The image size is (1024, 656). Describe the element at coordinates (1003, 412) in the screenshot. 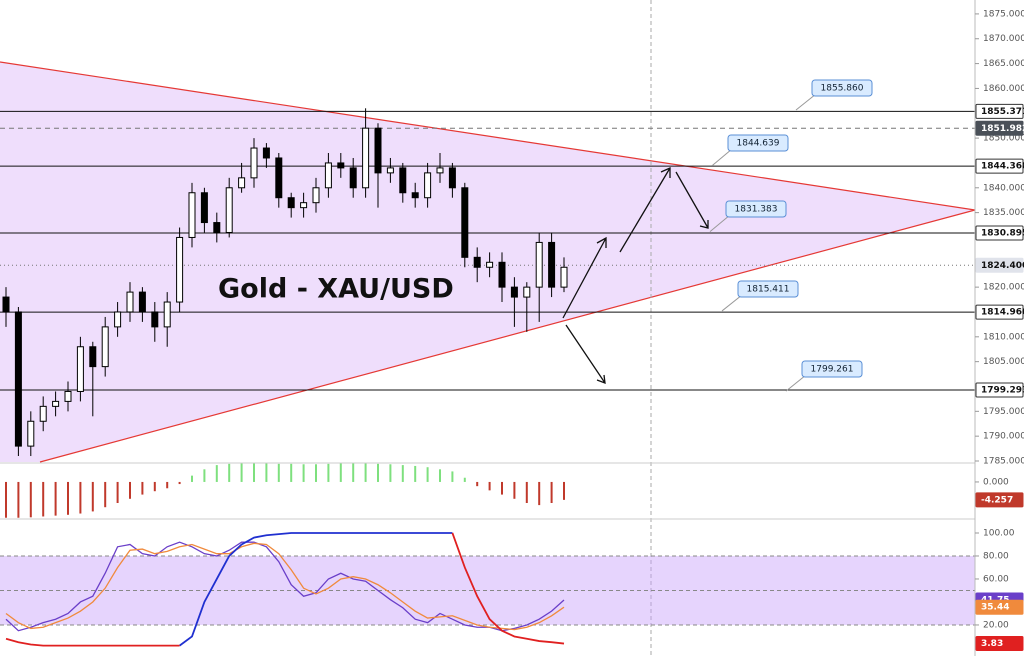

I see `y-tick-label: 1795.000` at that location.